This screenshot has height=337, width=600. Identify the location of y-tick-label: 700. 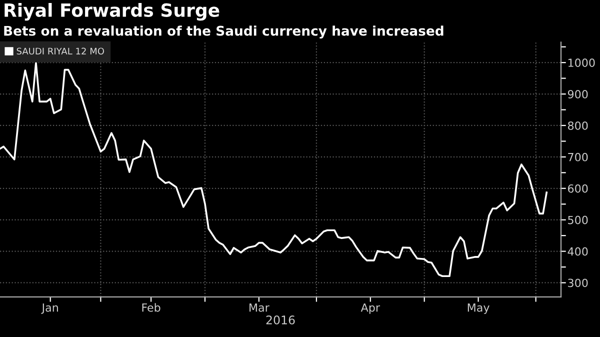
(578, 157).